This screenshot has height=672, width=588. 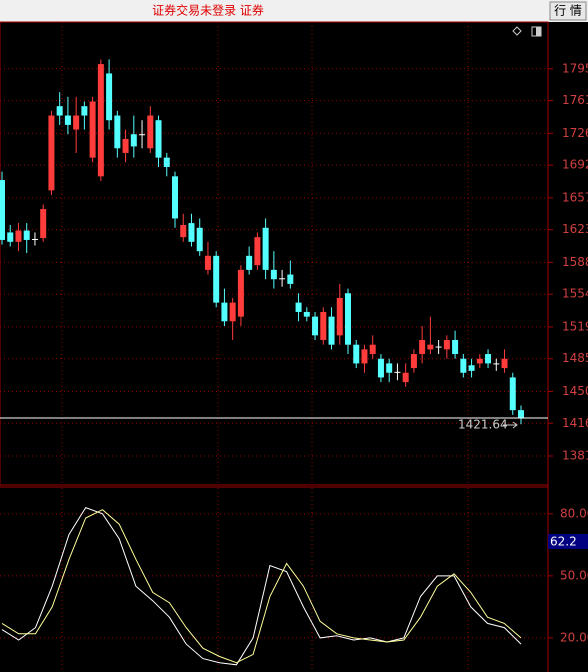 What do you see at coordinates (575, 358) in the screenshot?
I see `y-tick-label: 1485` at bounding box center [575, 358].